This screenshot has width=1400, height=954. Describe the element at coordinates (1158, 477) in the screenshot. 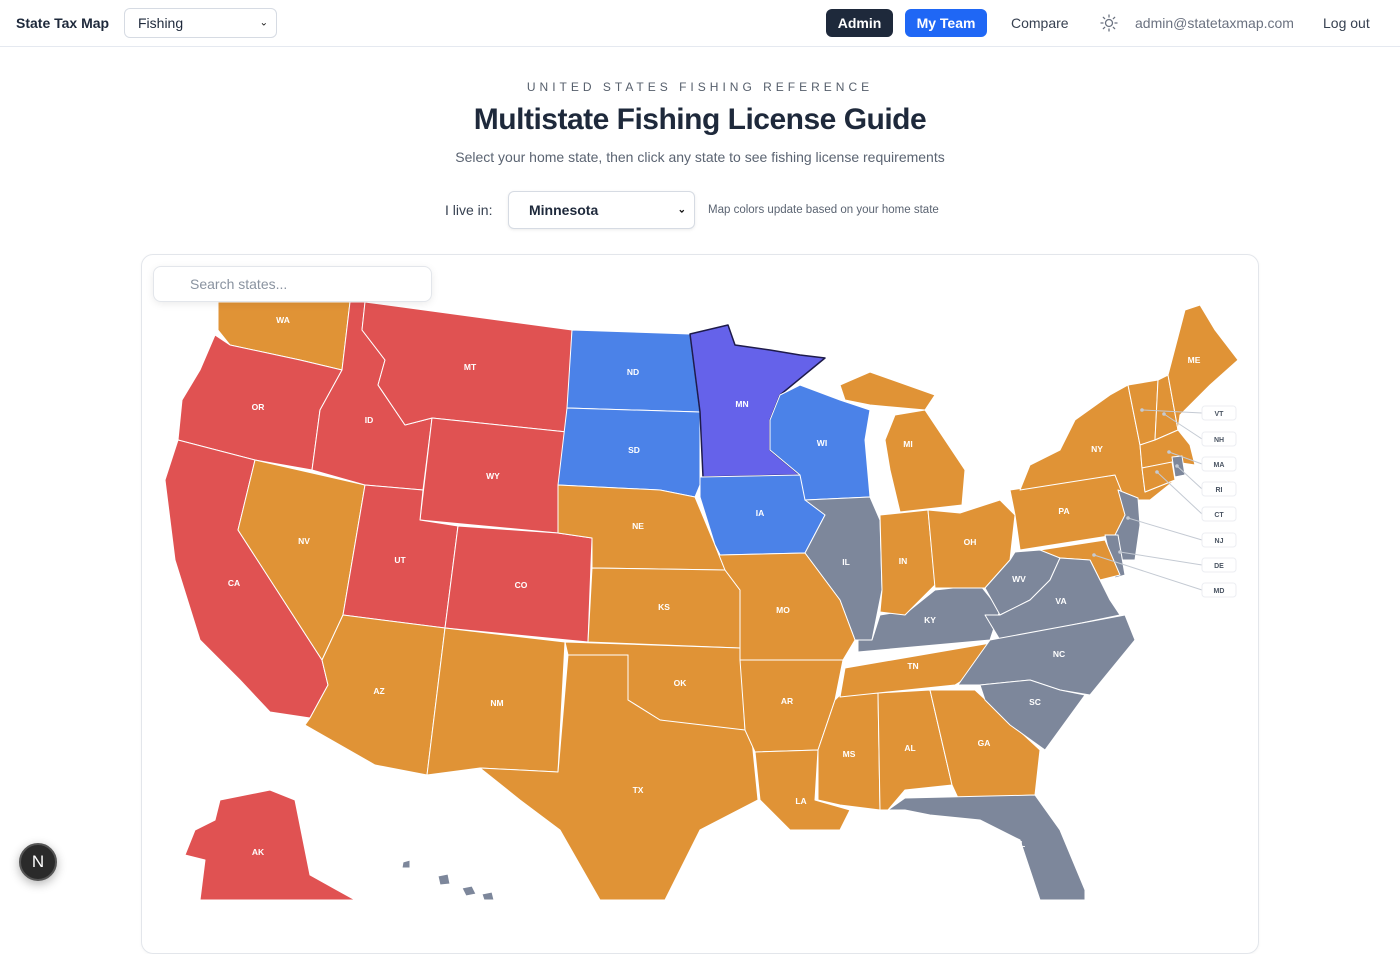

I see `state-ct` at that location.